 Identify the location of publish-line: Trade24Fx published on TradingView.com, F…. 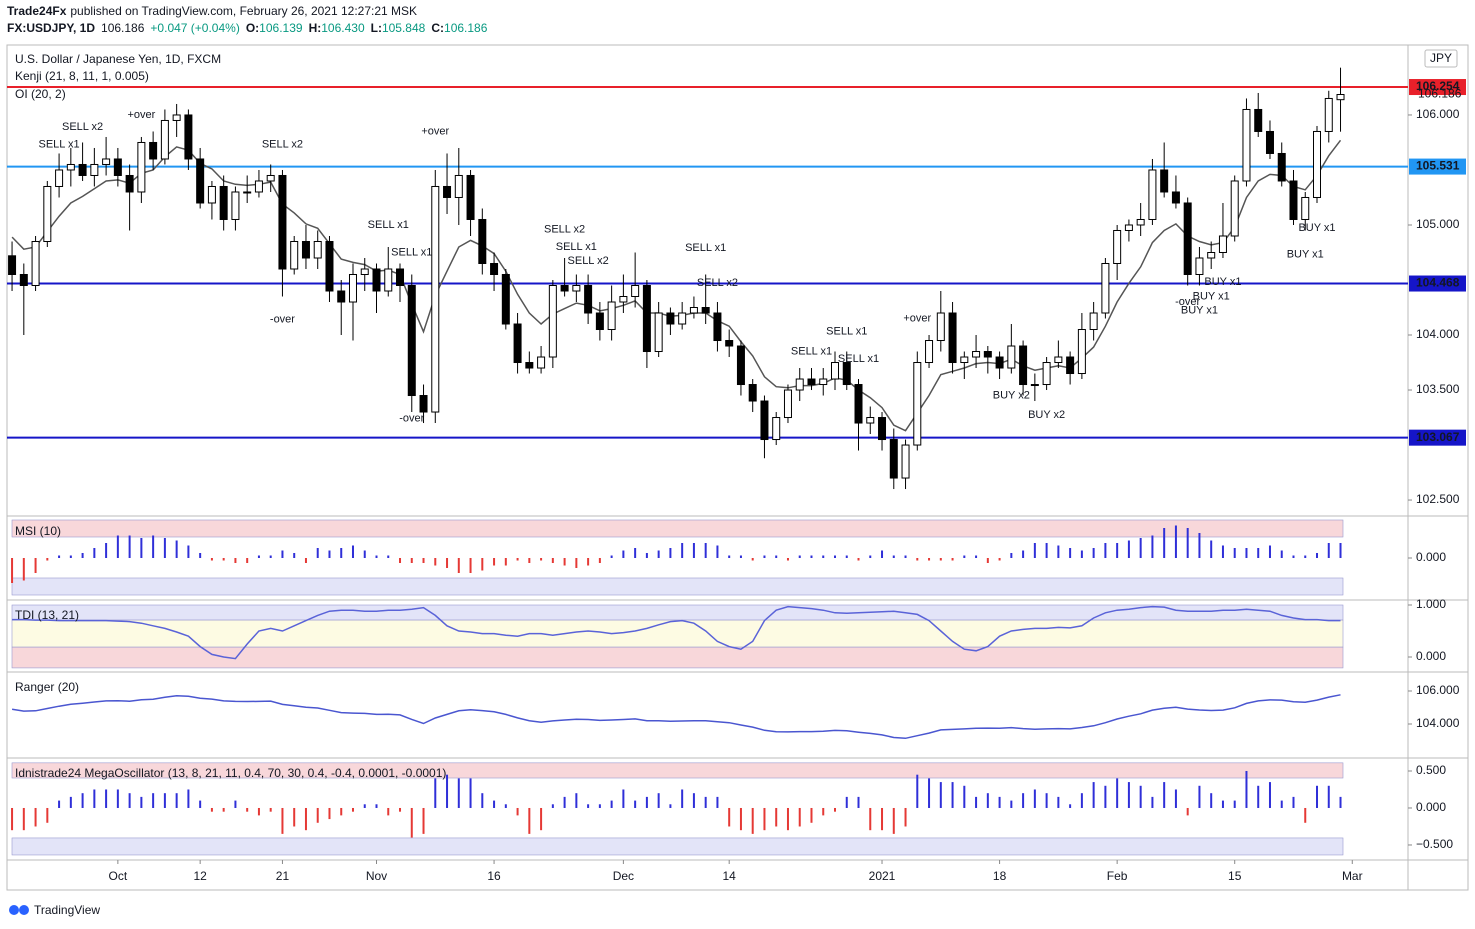
(212, 11).